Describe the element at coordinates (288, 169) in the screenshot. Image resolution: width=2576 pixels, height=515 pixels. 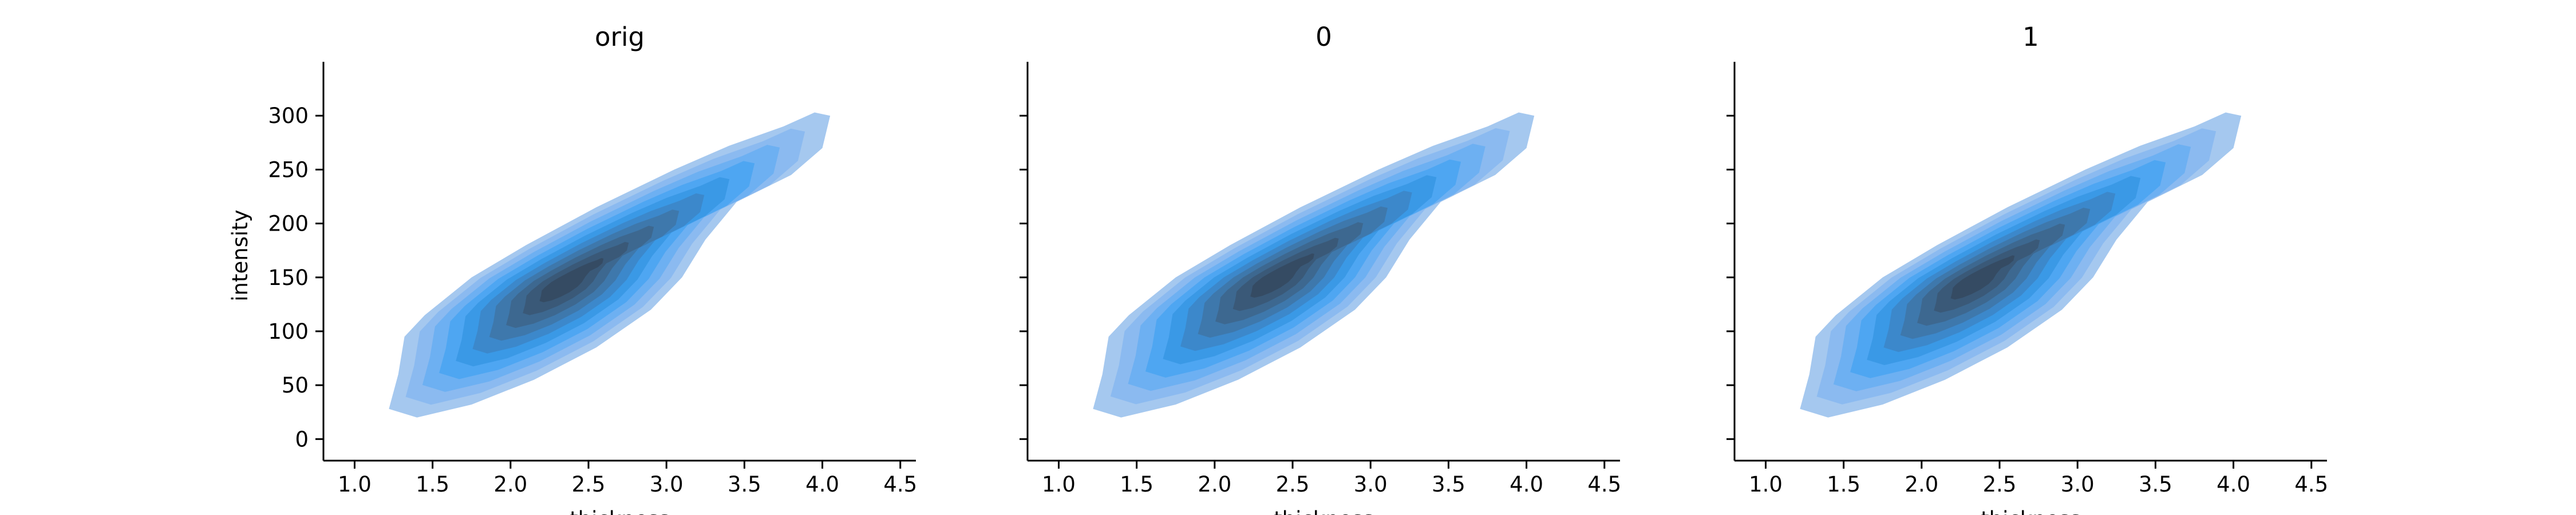
I see `y-tick-label: 250` at that location.